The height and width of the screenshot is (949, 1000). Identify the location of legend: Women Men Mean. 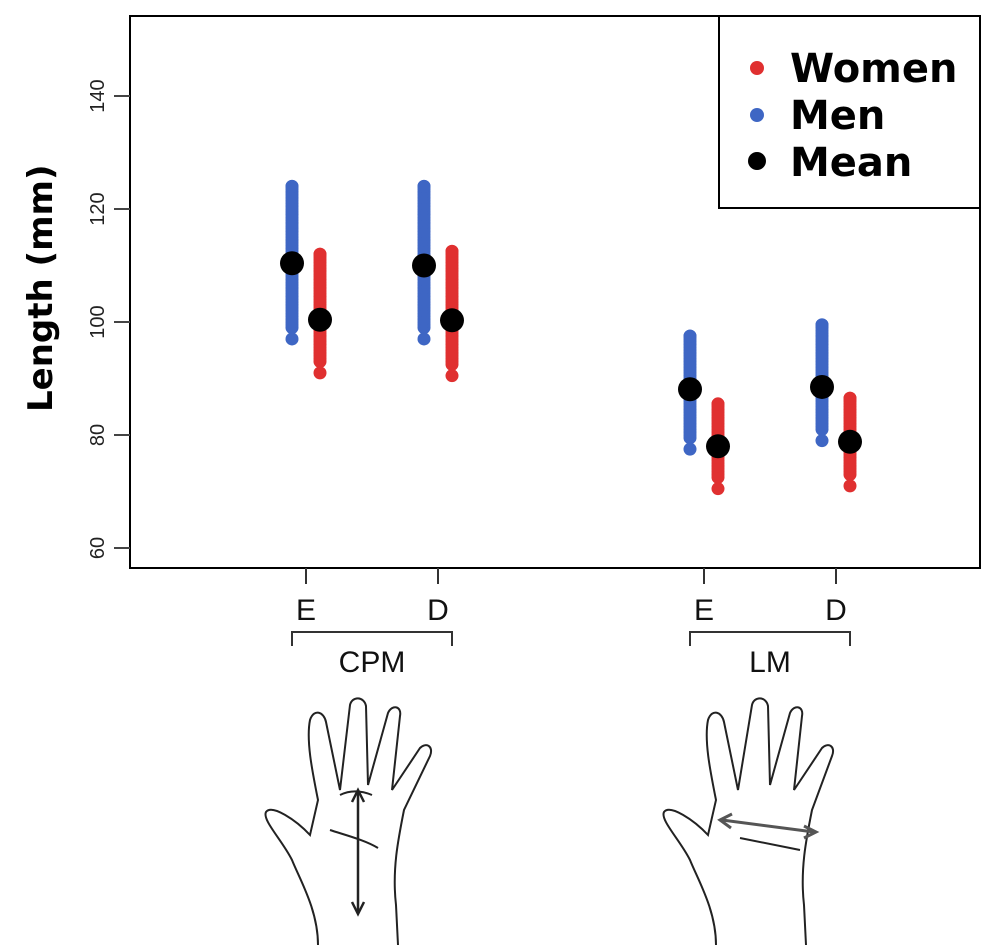
(849, 112).